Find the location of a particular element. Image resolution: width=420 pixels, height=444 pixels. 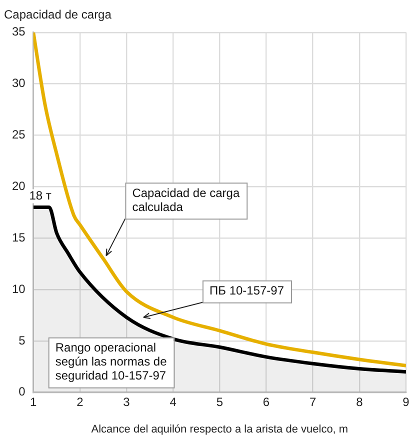

y-tick-label: 0 is located at coordinates (22, 391).